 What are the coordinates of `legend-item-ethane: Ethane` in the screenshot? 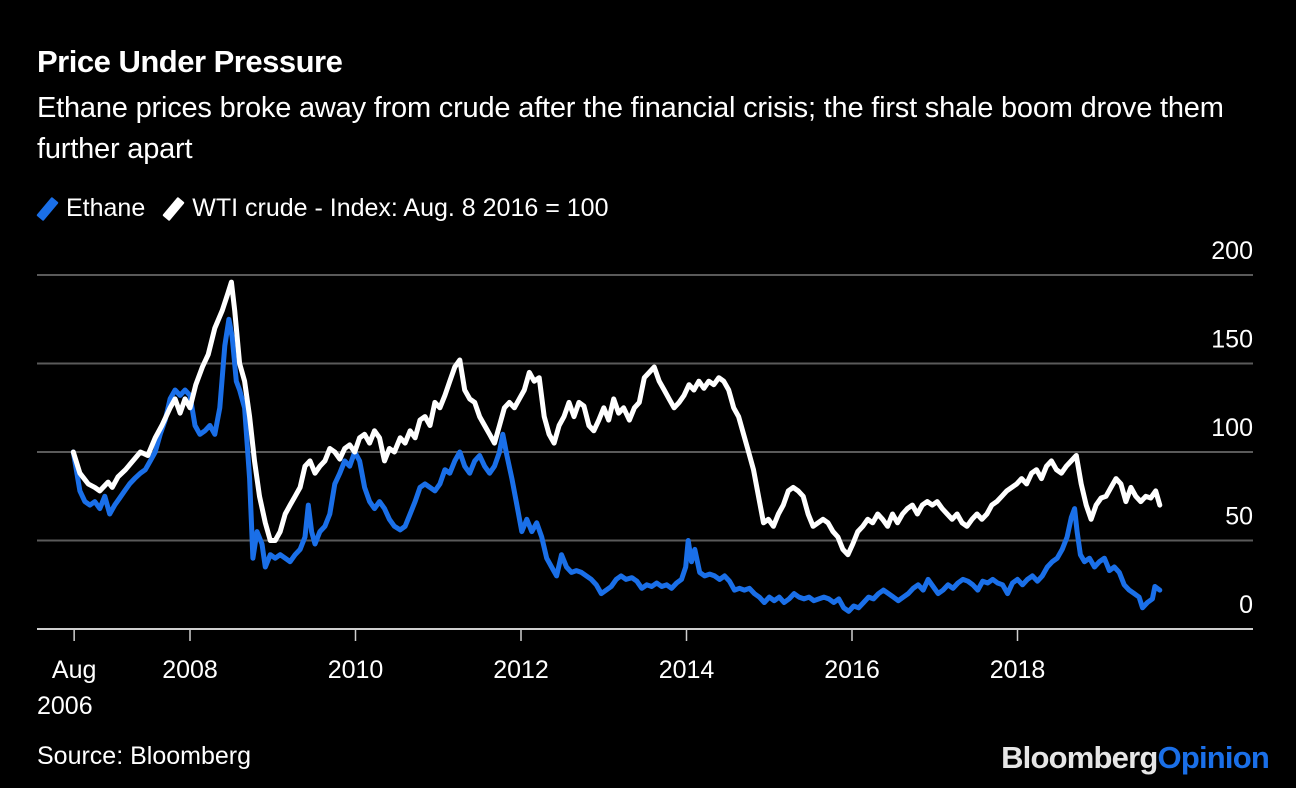 It's located at (91, 208).